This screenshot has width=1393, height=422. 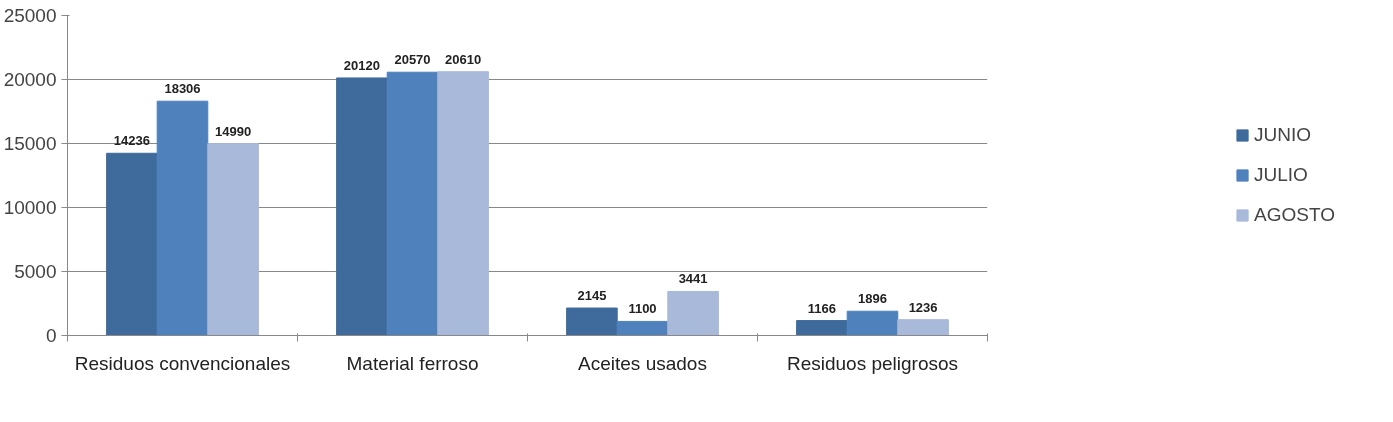 I want to click on data-label: 1166, so click(x=821, y=308).